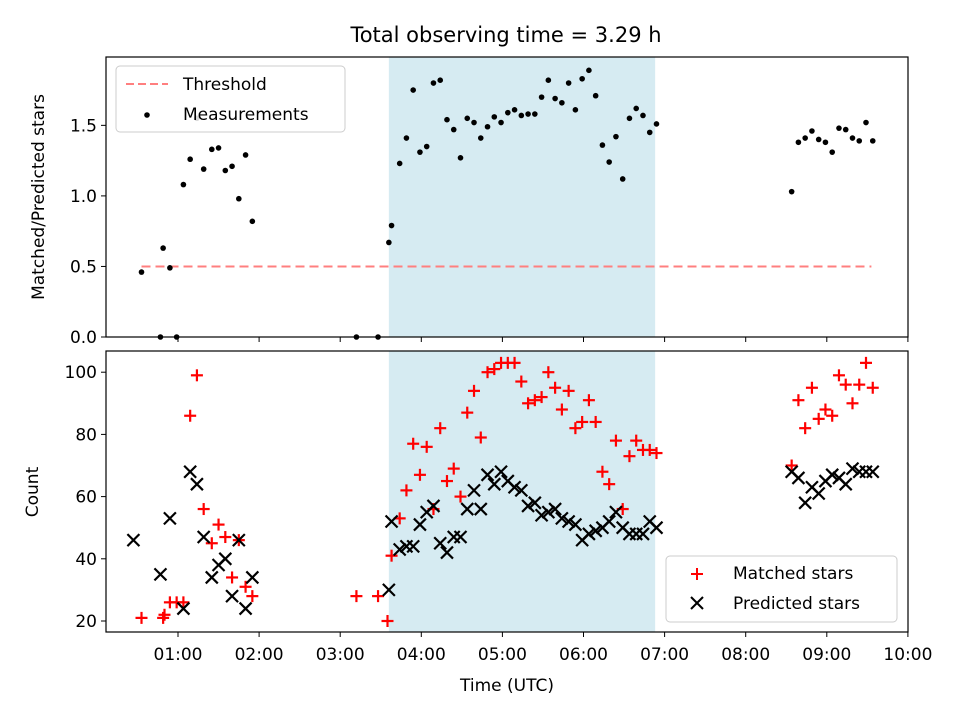  What do you see at coordinates (421, 655) in the screenshot?
I see `x-tick-label: 04:00` at bounding box center [421, 655].